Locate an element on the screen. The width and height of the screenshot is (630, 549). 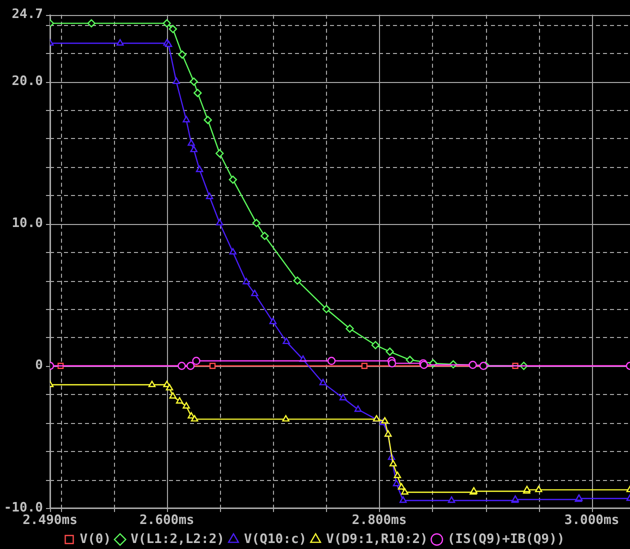
y-tick-label: 0 is located at coordinates (39, 366).